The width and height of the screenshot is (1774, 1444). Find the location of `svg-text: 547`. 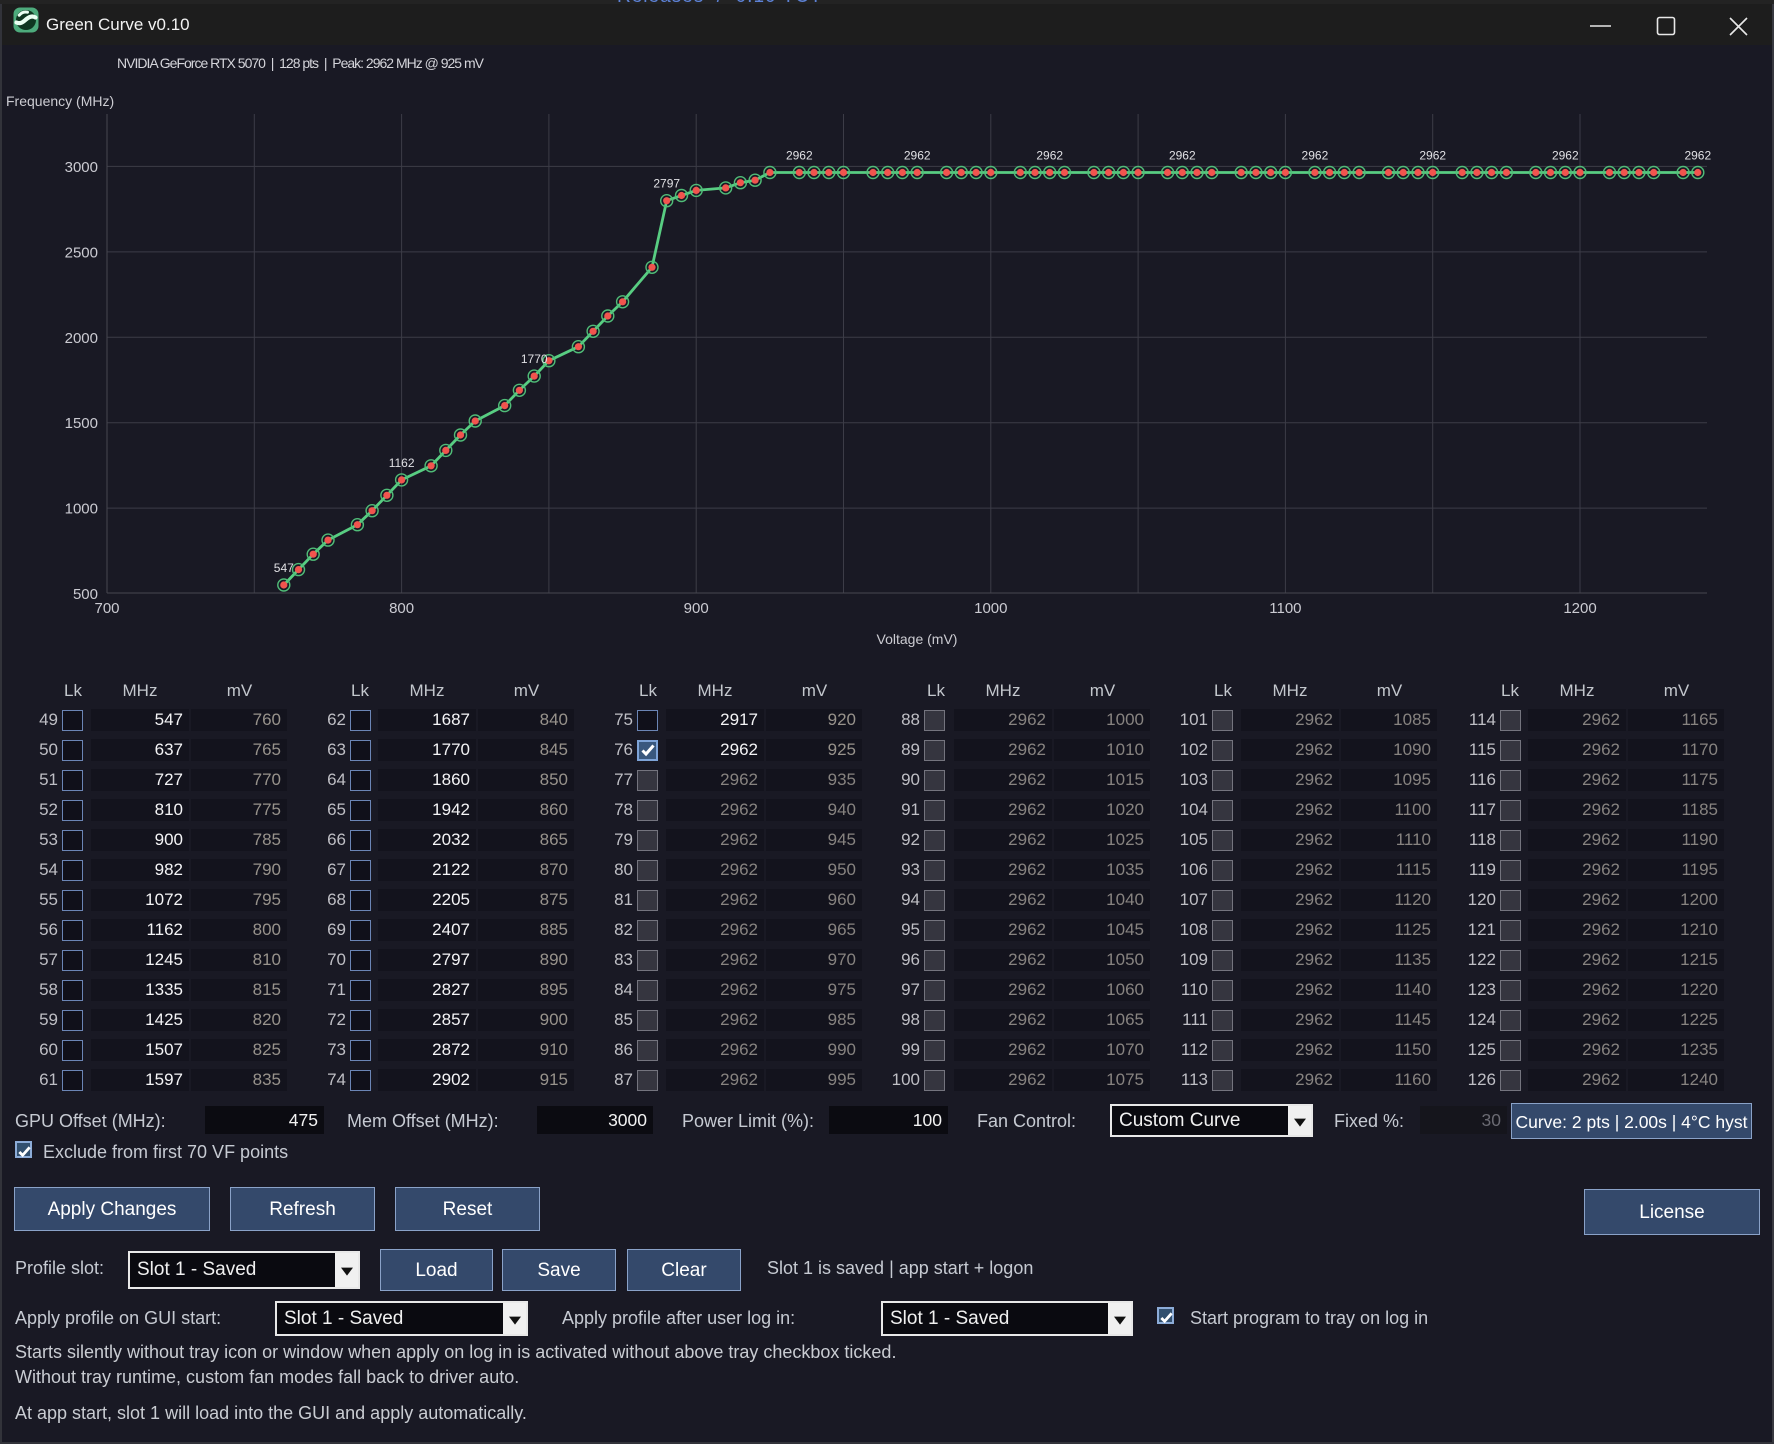

svg-text: 547 is located at coordinates (284, 568).